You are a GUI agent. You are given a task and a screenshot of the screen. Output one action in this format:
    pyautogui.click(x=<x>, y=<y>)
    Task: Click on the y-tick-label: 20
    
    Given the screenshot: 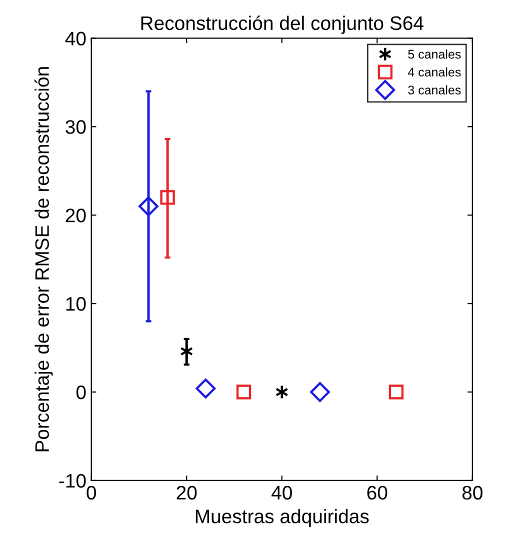 What is the action you would take?
    pyautogui.click(x=76, y=215)
    